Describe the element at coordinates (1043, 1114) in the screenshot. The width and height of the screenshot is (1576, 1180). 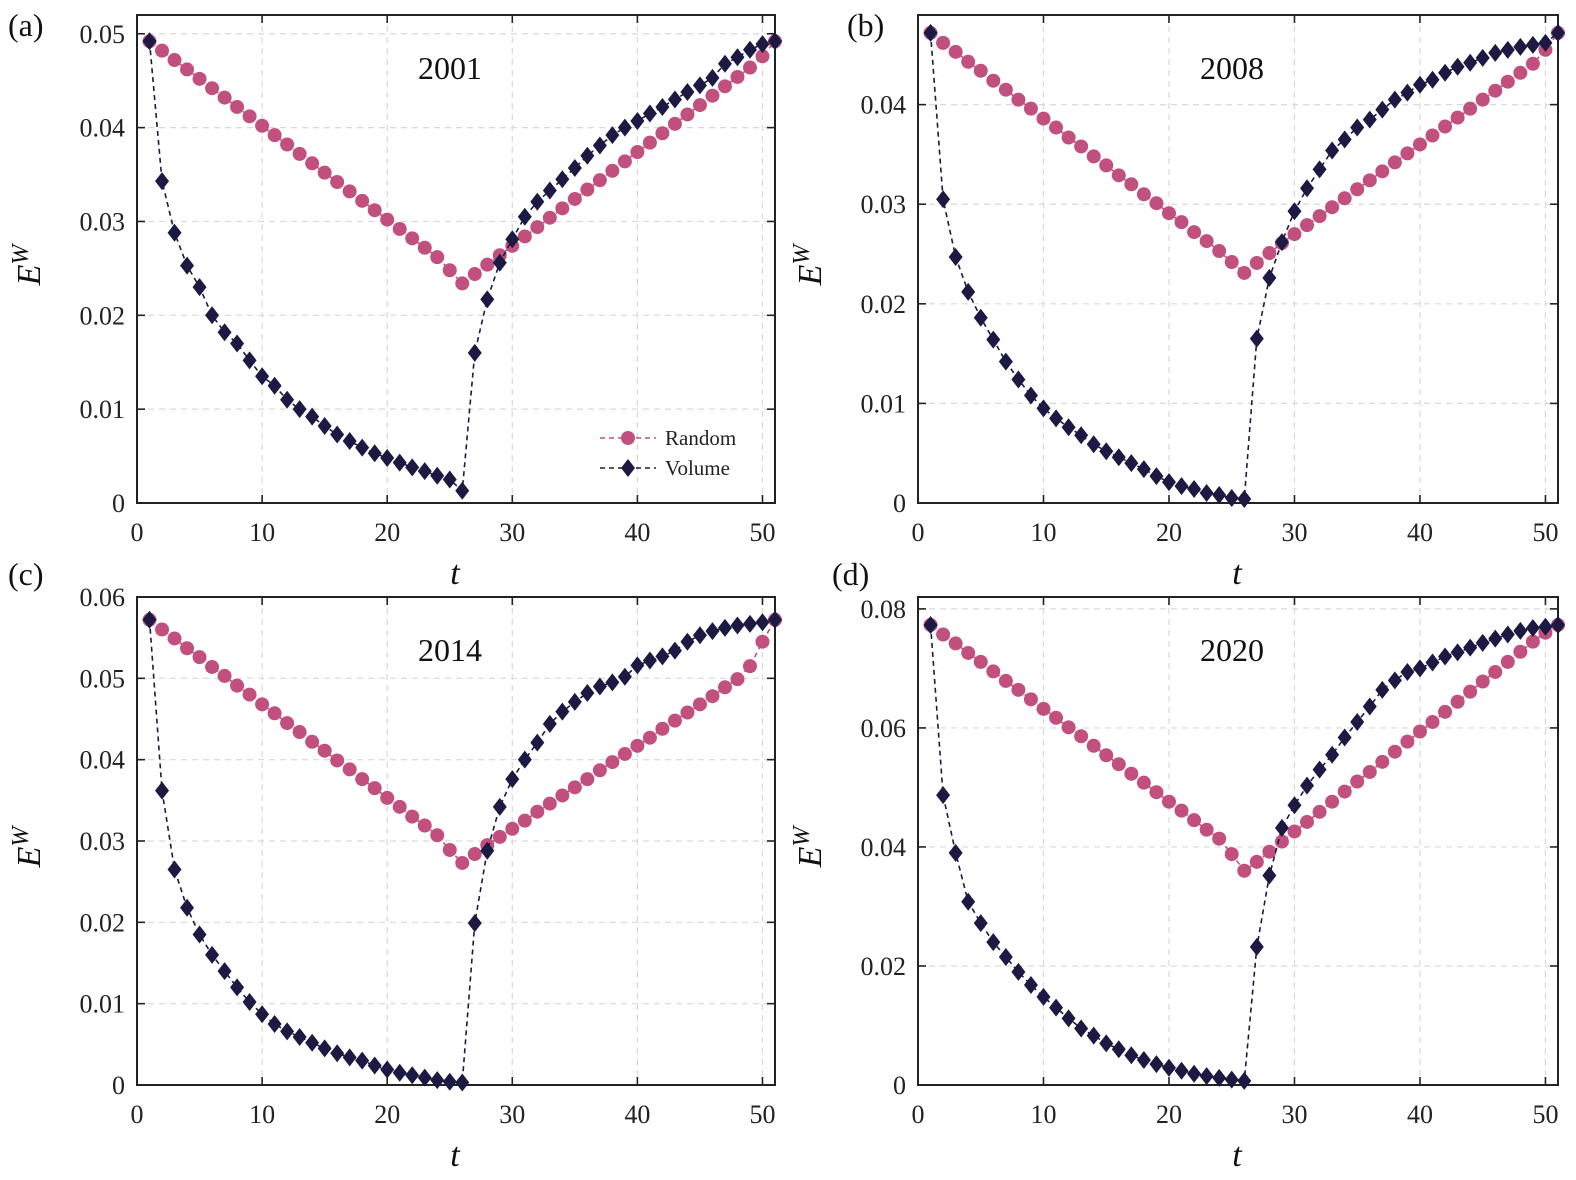
I see `x-tick-label: 10` at that location.